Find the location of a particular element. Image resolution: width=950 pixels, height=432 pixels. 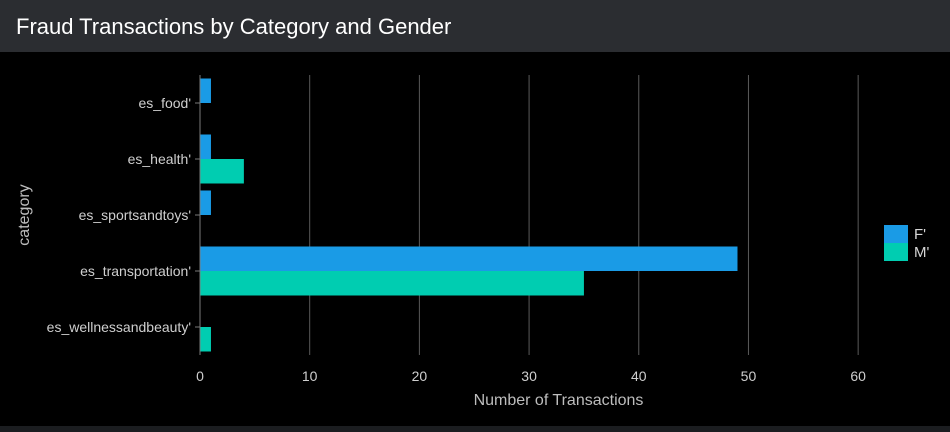

legend-label: F' is located at coordinates (920, 234).